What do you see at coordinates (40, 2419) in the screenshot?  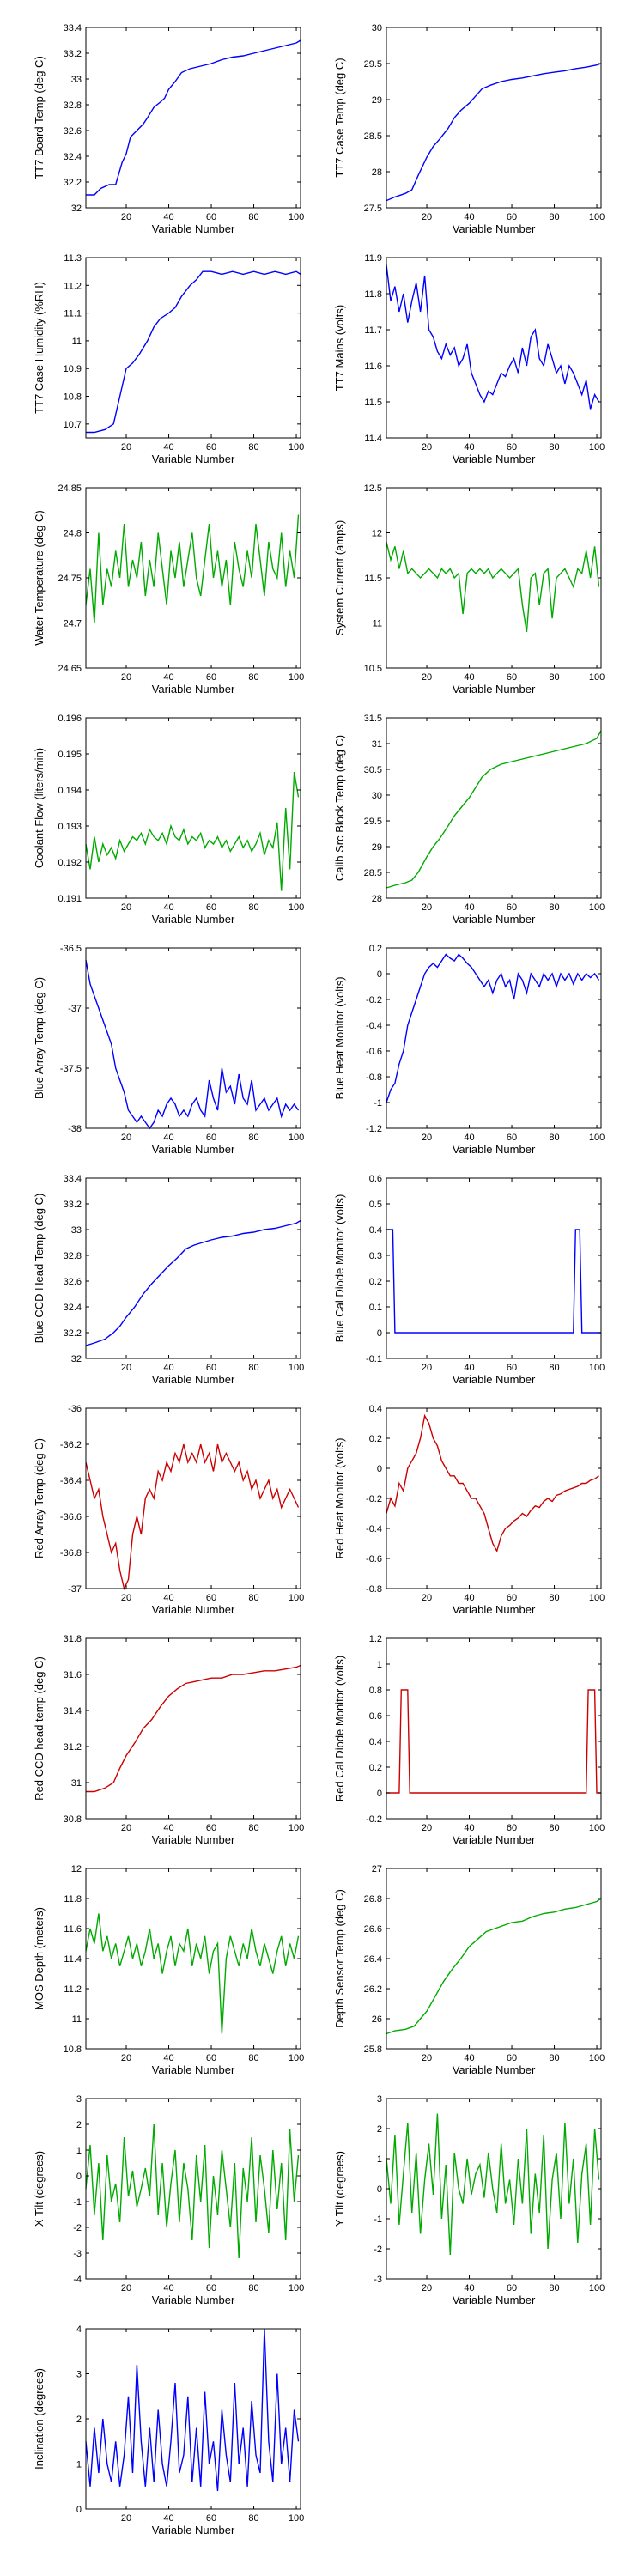 I see `y-axis-label: Inclination (degrees)` at bounding box center [40, 2419].